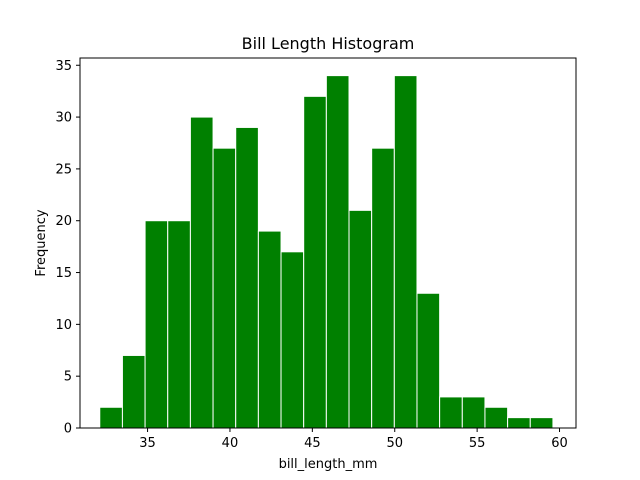 The width and height of the screenshot is (640, 480). I want to click on y-axis-label: Frequency, so click(41, 242).